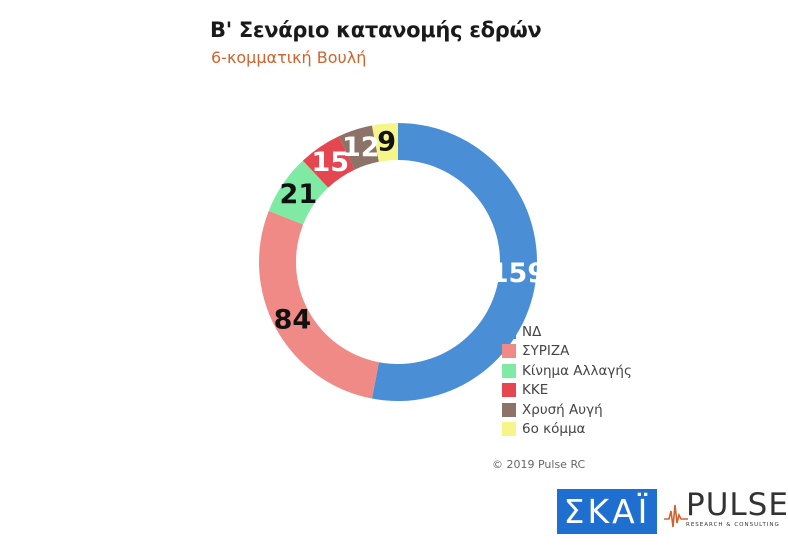 This screenshot has width=788, height=559. Describe the element at coordinates (737, 505) in the screenshot. I see `pulse-logo-text: PULSE` at that location.